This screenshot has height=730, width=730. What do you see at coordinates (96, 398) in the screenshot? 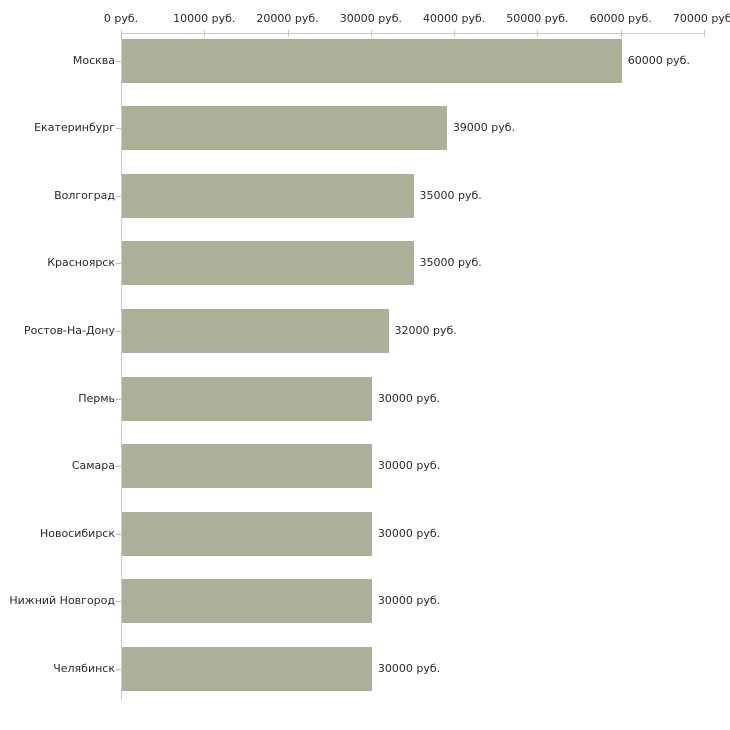
I see `category-label: Пермь` at bounding box center [96, 398].